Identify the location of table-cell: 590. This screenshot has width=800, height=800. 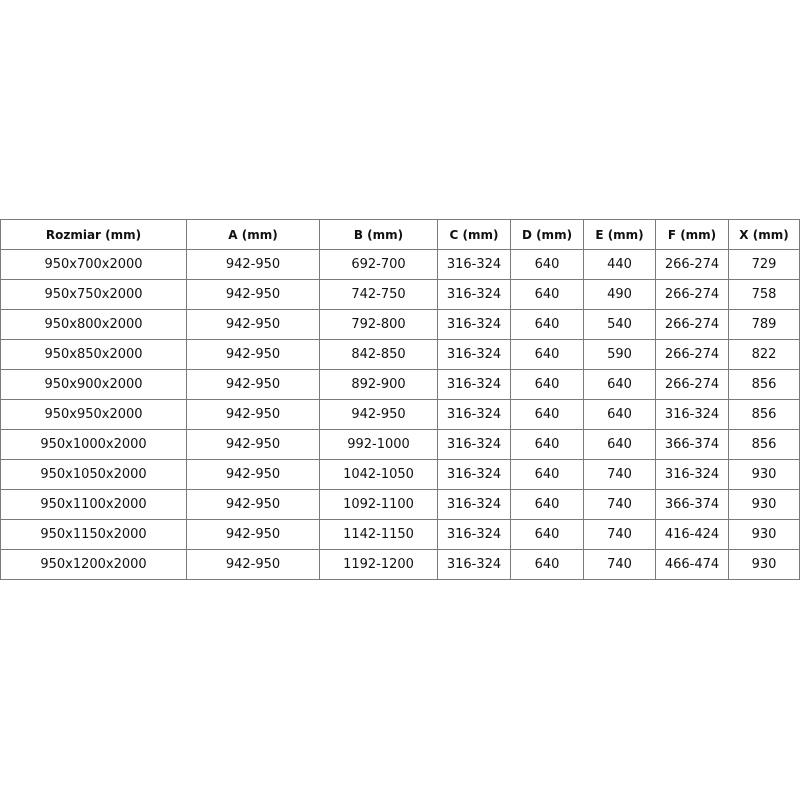
(619, 354).